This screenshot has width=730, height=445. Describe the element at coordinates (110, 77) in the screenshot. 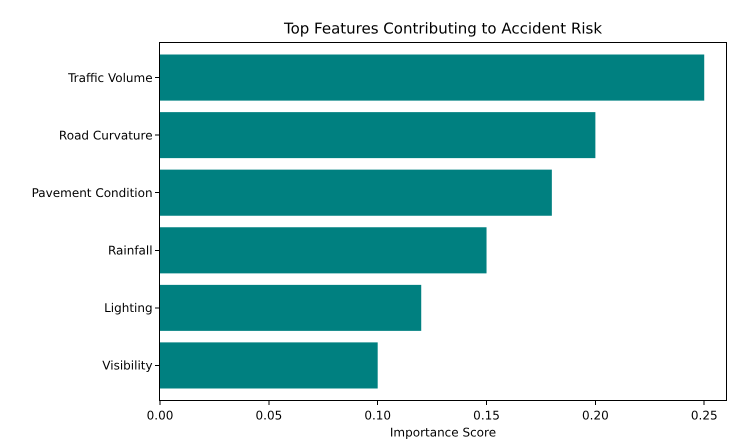

I see `y-tick-label: Traffic Volume` at that location.